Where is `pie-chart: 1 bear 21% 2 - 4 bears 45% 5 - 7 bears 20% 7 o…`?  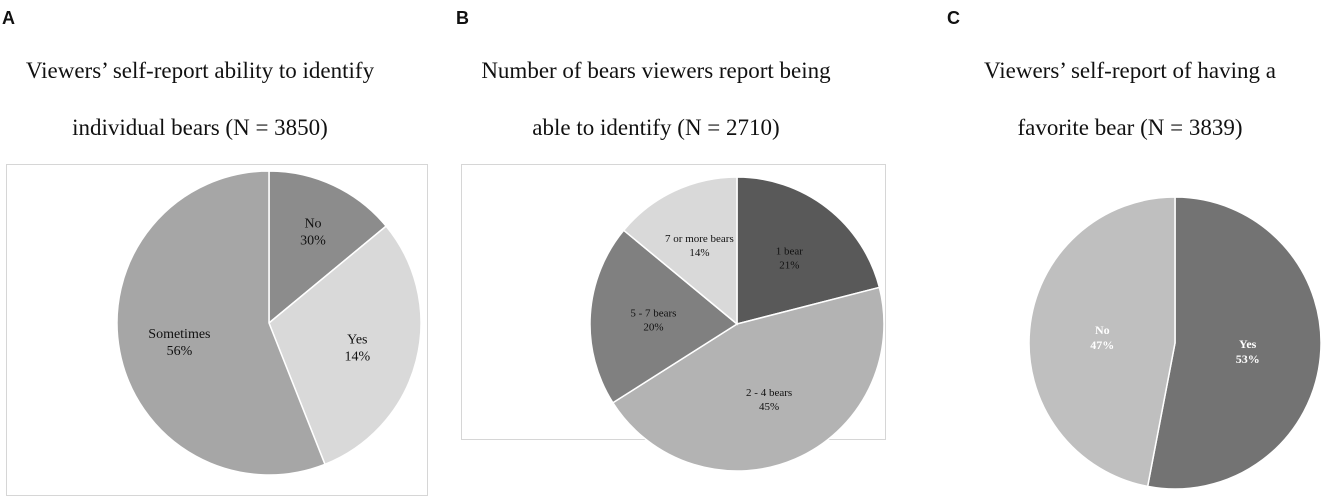 pie-chart: 1 bear 21% 2 - 4 bears 45% 5 - 7 bears 20% 7 o… is located at coordinates (737, 324).